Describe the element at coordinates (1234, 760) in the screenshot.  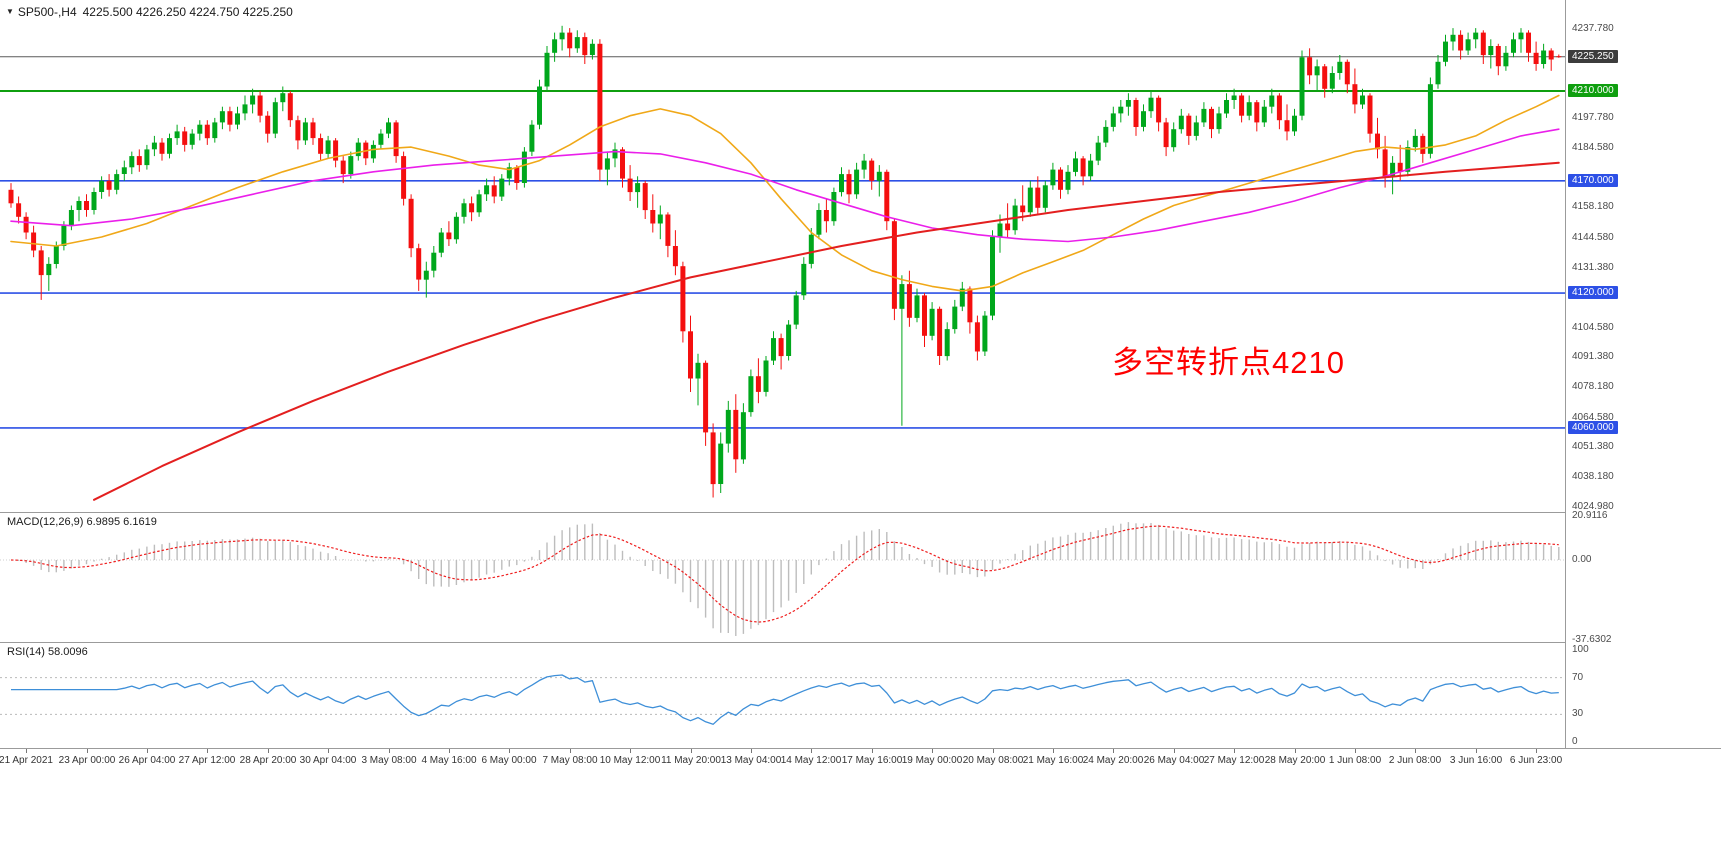
I see `time-axis-label: 27 May 12:00` at that location.